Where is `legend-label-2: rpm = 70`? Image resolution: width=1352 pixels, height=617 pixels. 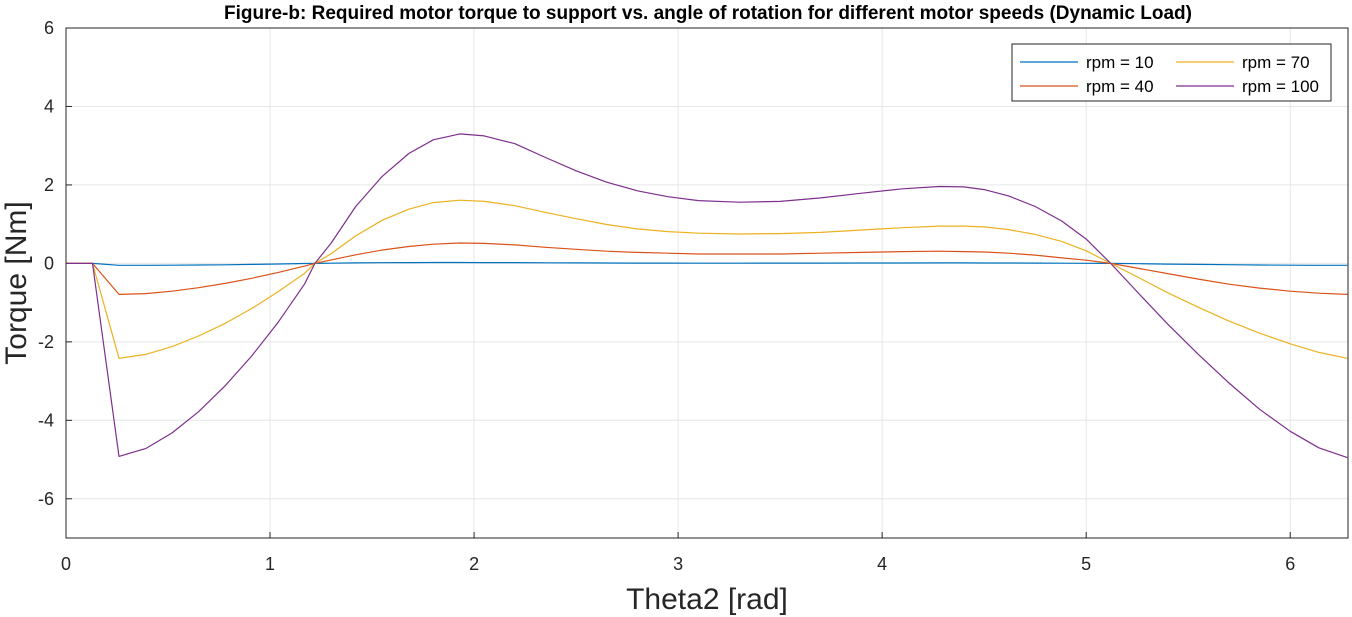 legend-label-2: rpm = 70 is located at coordinates (1276, 62).